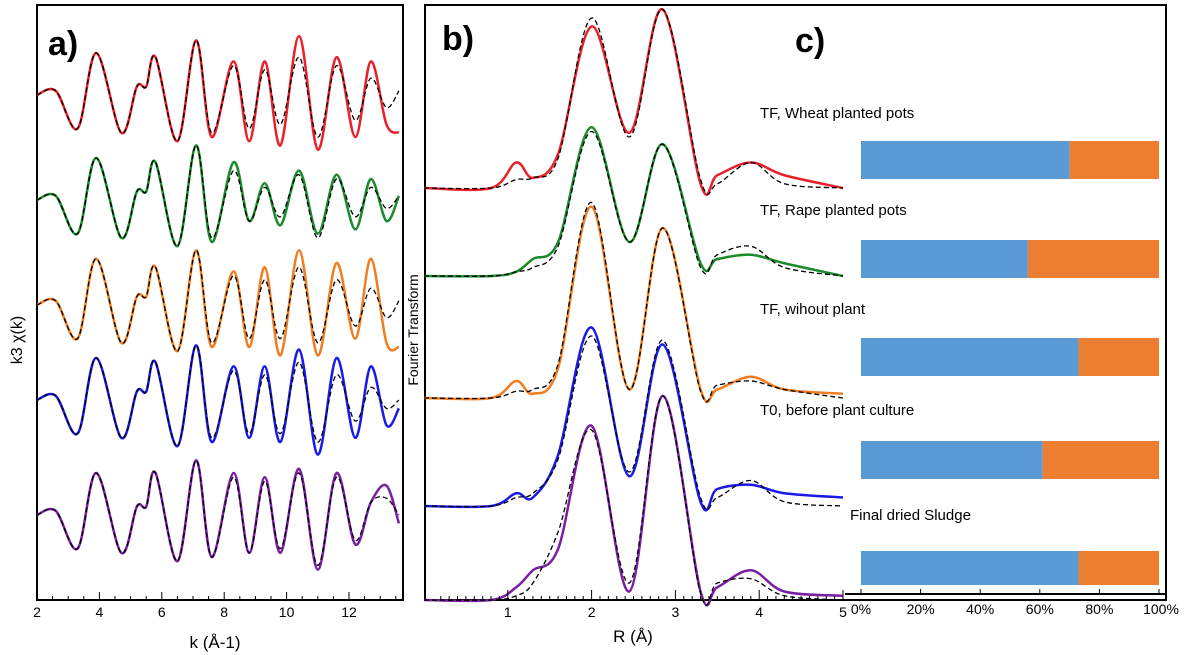 This screenshot has height=655, width=1187. I want to click on k-y-axis-label: k3 χ(k), so click(17, 340).